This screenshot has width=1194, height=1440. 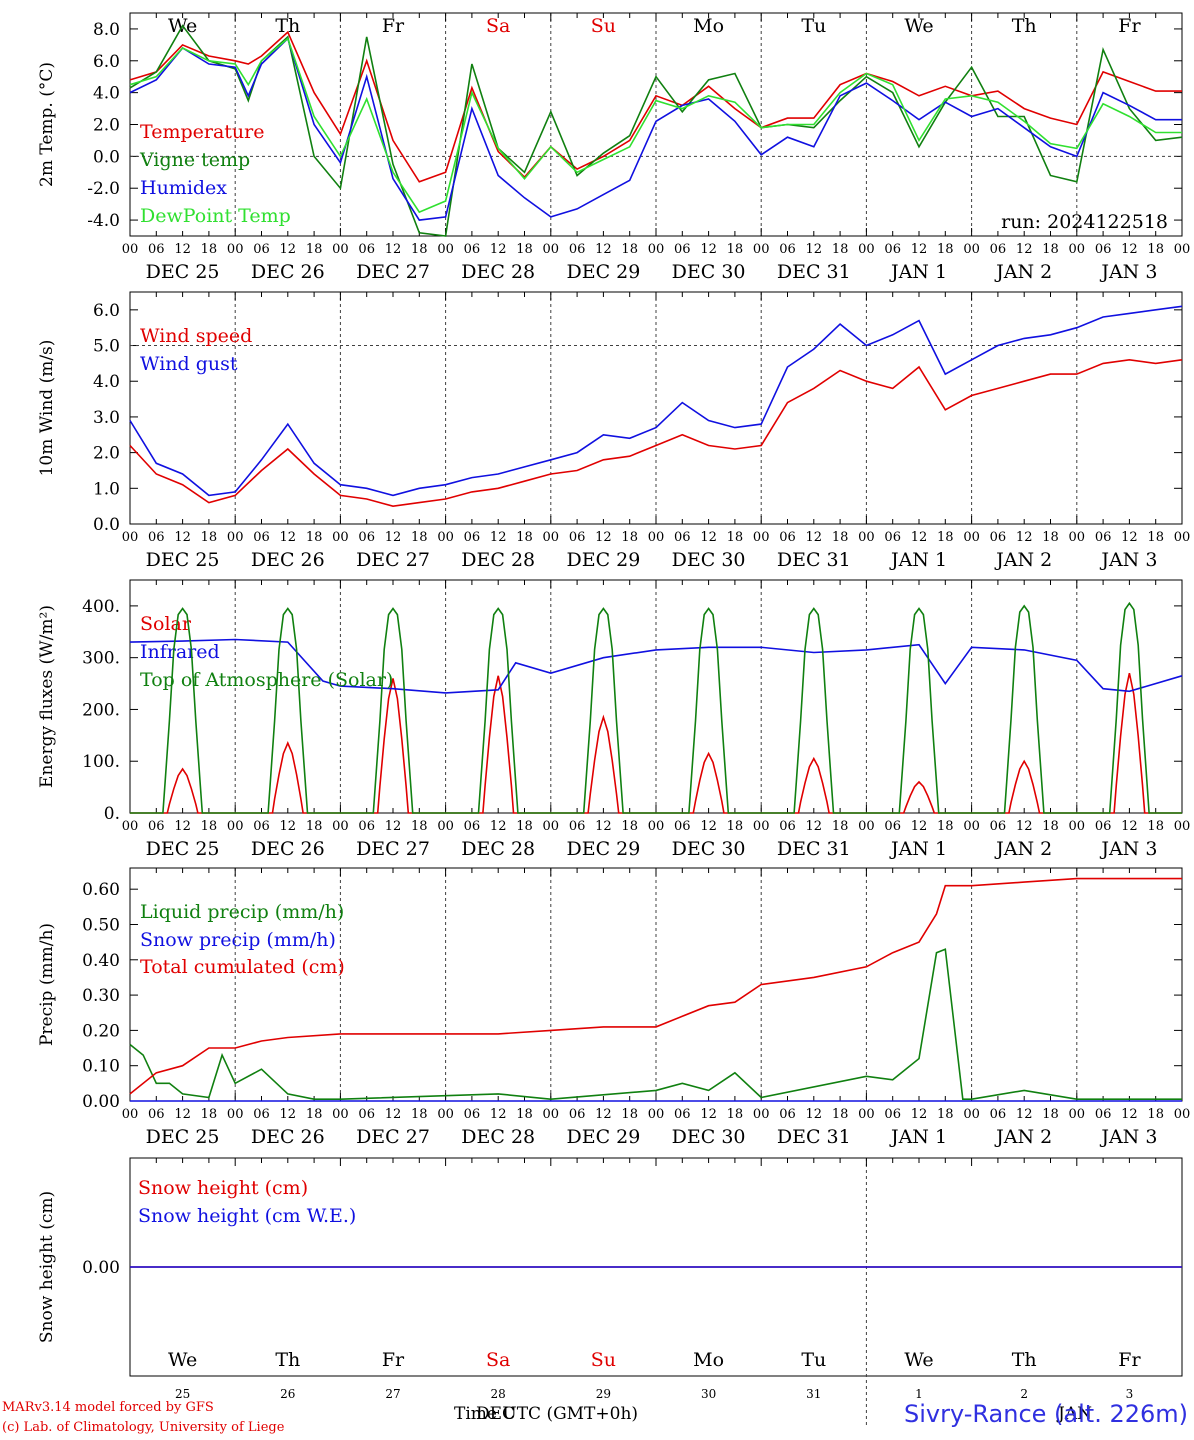 I want to click on panel1-legend-entry: DewPoint Temp, so click(x=215, y=216).